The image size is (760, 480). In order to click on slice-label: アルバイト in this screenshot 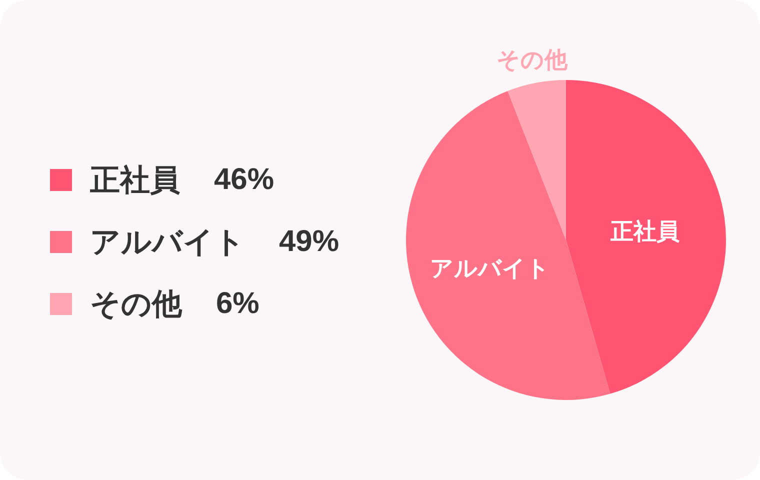, I will do `click(490, 268)`.